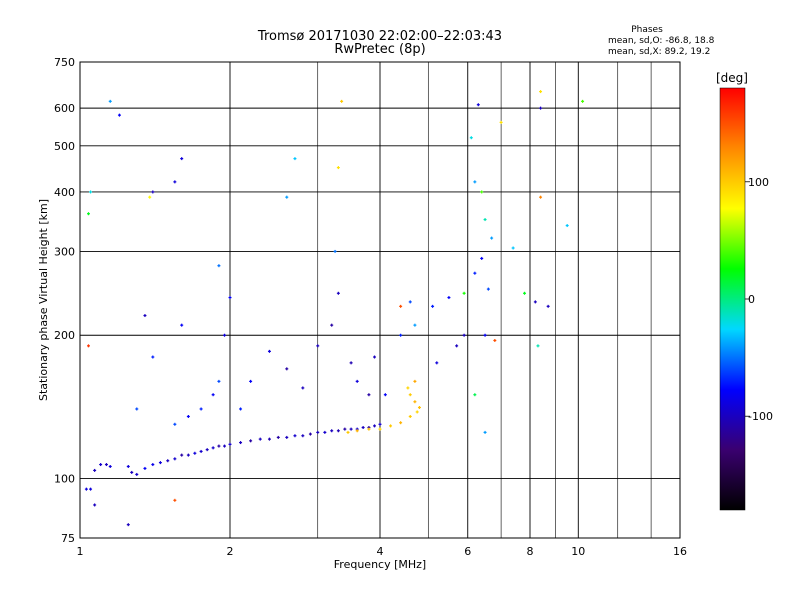 This screenshot has height=600, width=800. What do you see at coordinates (68, 538) in the screenshot?
I see `y-tick-label: 75` at bounding box center [68, 538].